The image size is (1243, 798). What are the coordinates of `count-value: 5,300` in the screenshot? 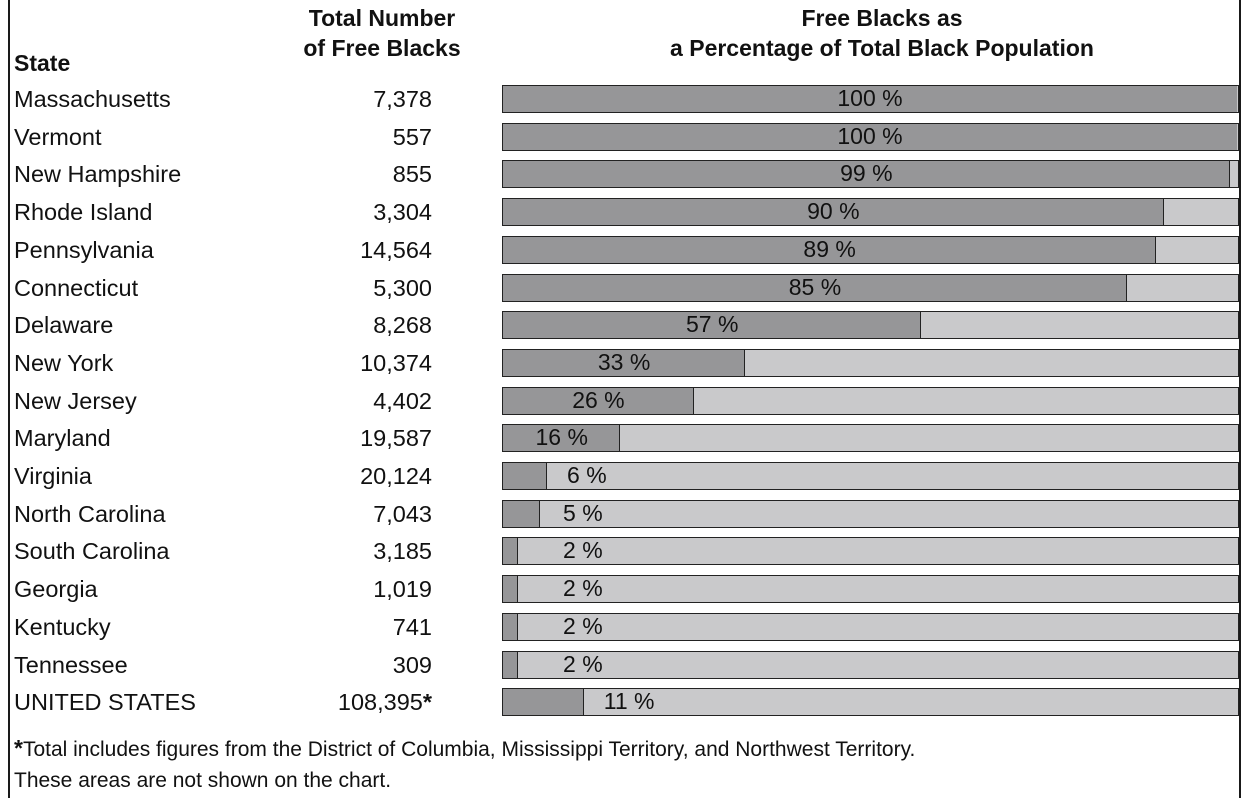 It's located at (402, 287).